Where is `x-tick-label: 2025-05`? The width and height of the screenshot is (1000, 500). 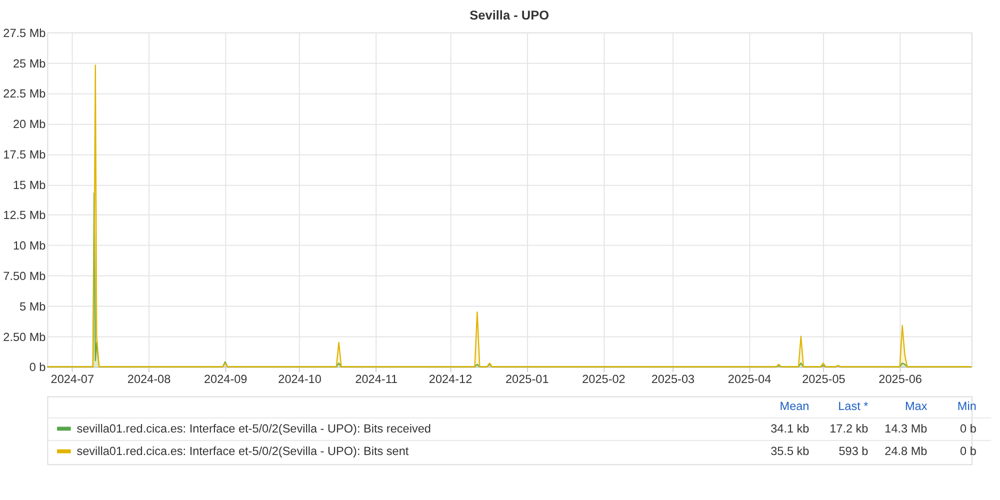
x-tick-label: 2025-05 is located at coordinates (824, 379).